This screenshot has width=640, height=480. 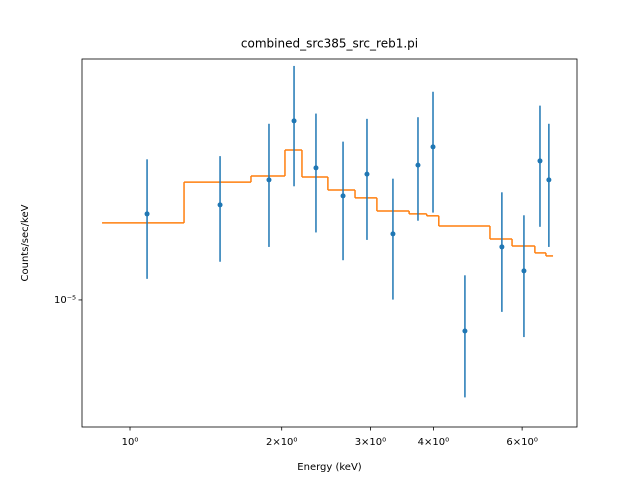 What do you see at coordinates (370, 442) in the screenshot?
I see `x-tick-label: 3×10⁰` at bounding box center [370, 442].